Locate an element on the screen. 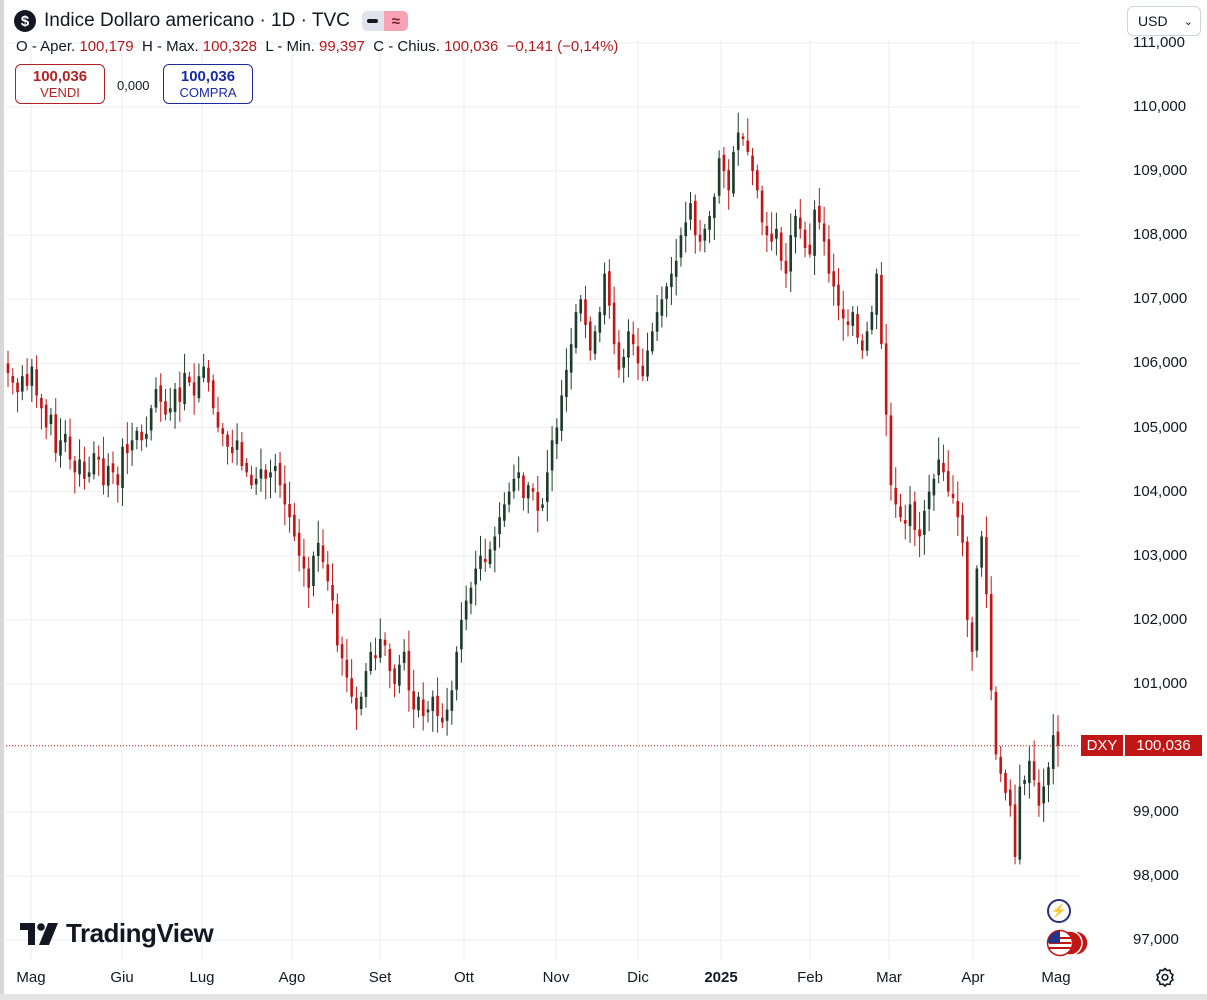 The width and height of the screenshot is (1207, 1000). chart-title: Indice Dollaro americano · 1D · TVC is located at coordinates (197, 20).